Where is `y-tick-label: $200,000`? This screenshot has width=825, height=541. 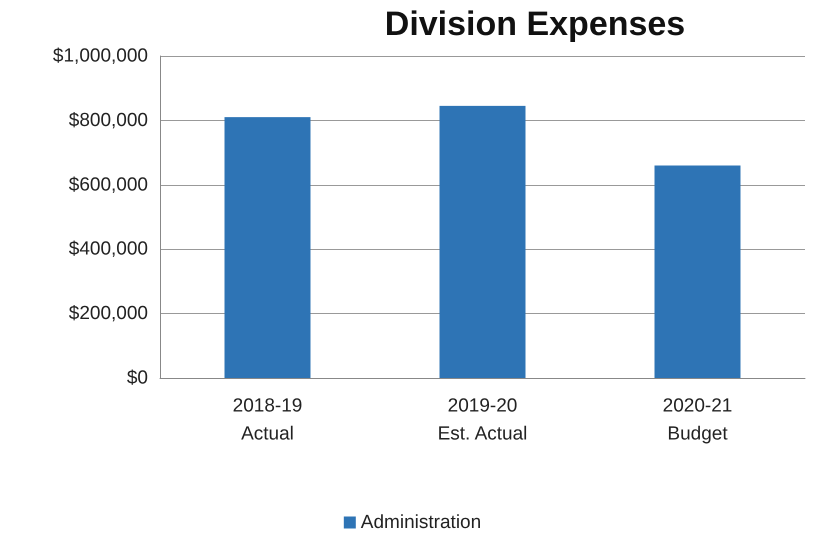
y-tick-label: $200,000 is located at coordinates (108, 313).